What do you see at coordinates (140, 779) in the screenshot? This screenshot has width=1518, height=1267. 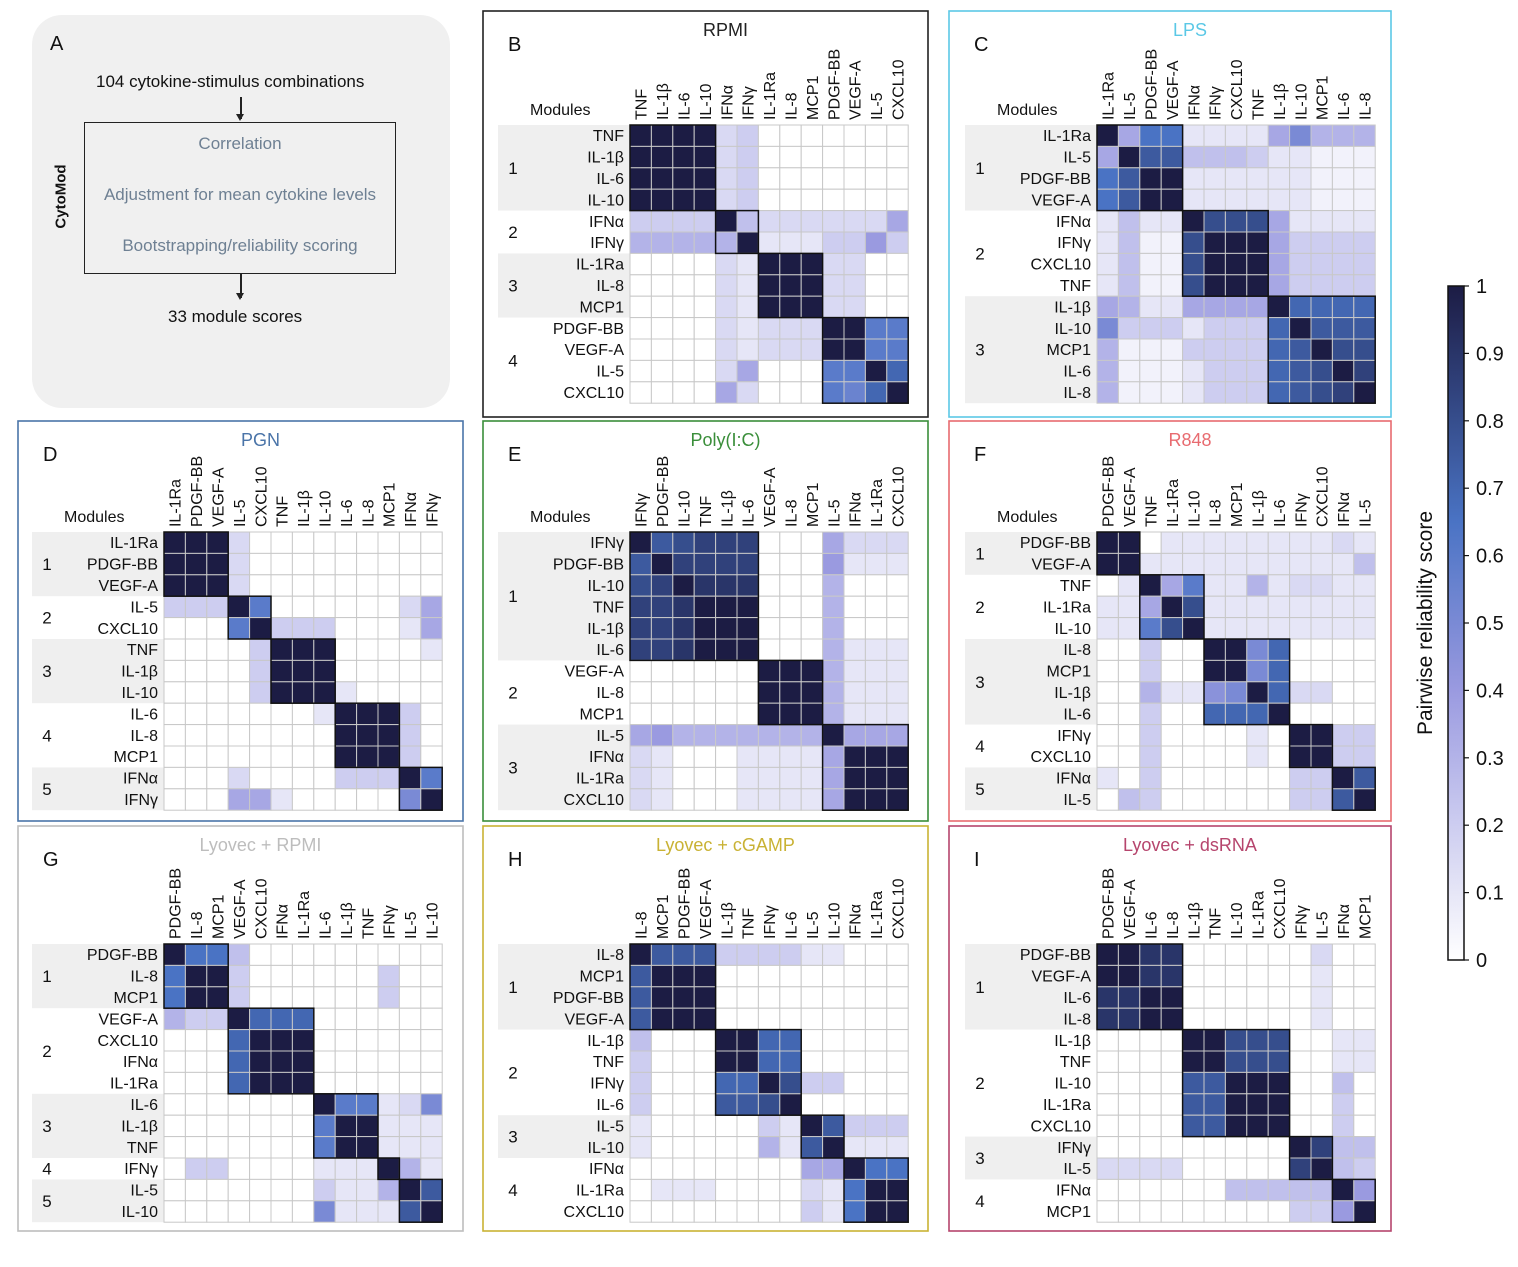 I see `panel-d-row-label: IFNα` at bounding box center [140, 779].